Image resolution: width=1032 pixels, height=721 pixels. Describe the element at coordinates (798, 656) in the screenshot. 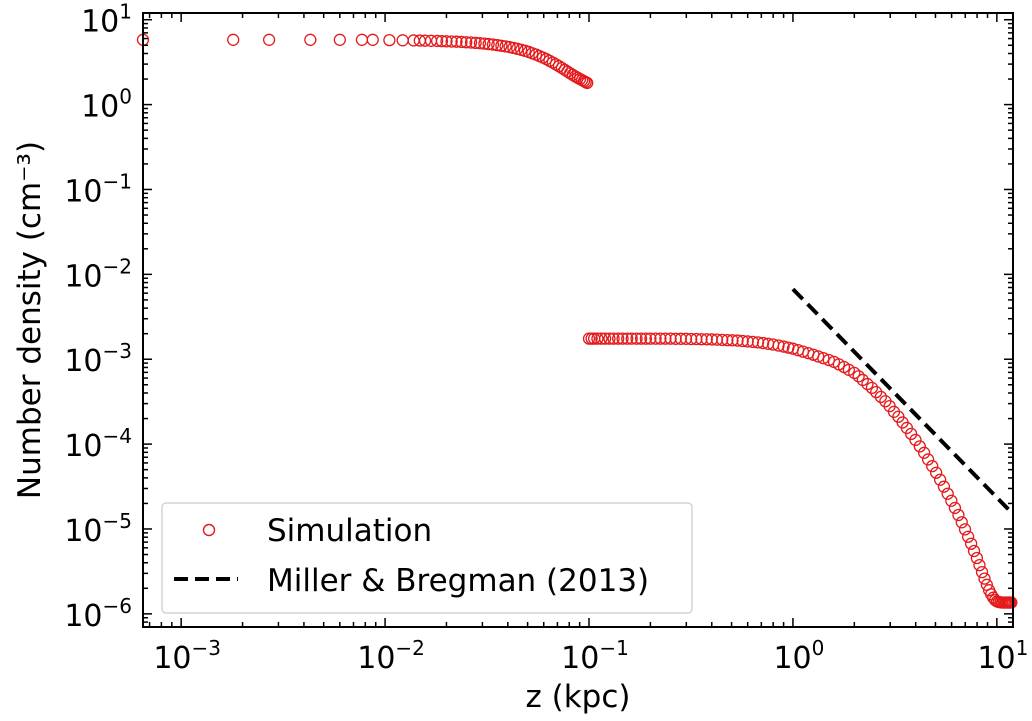

I see `x-tick-label: 10⁰` at that location.